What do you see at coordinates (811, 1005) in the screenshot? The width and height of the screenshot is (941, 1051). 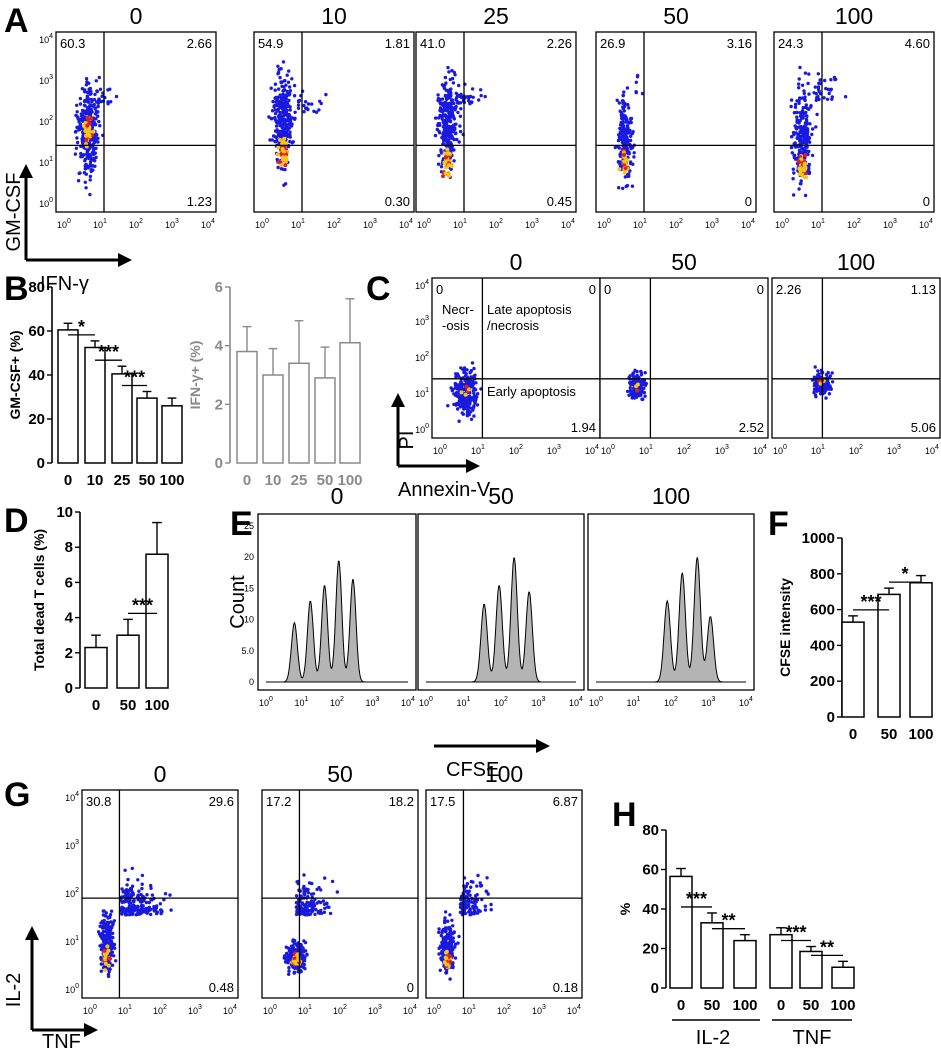 I see `x-tick-label: 50` at bounding box center [811, 1005].